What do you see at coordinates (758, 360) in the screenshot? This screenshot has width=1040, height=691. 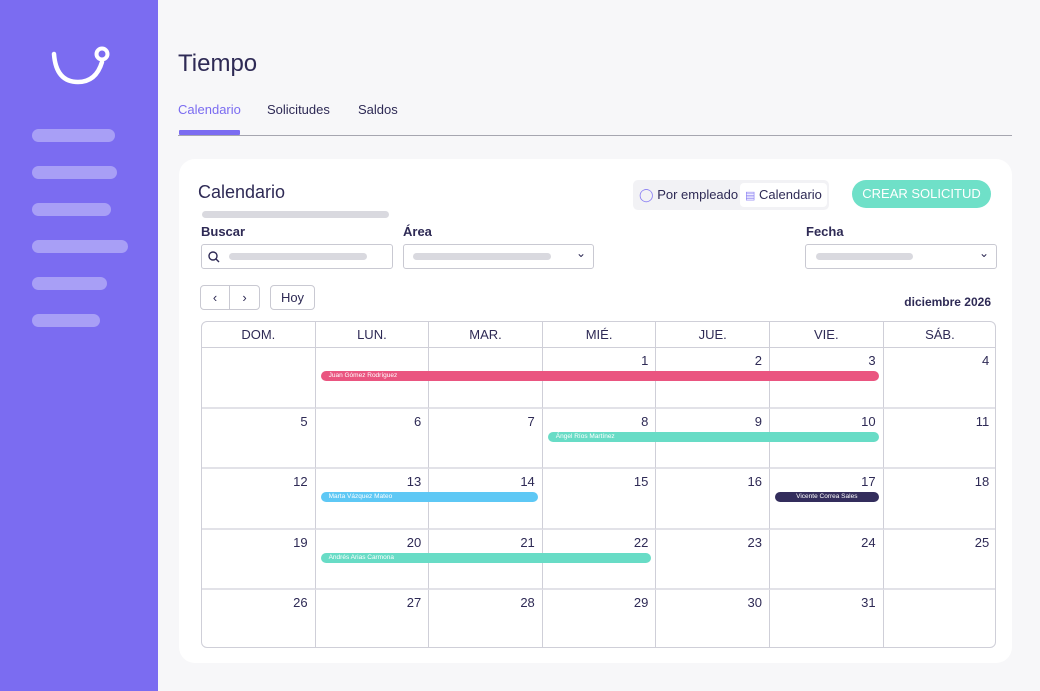 I see `day-number: 2` at bounding box center [758, 360].